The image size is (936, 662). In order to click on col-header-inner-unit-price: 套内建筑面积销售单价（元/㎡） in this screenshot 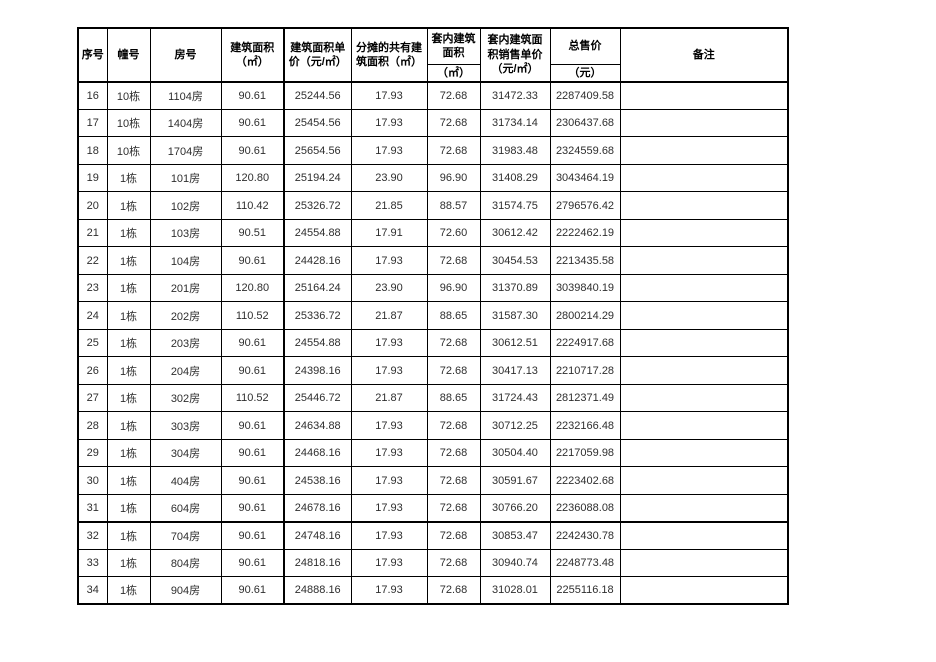, I will do `click(515, 55)`.